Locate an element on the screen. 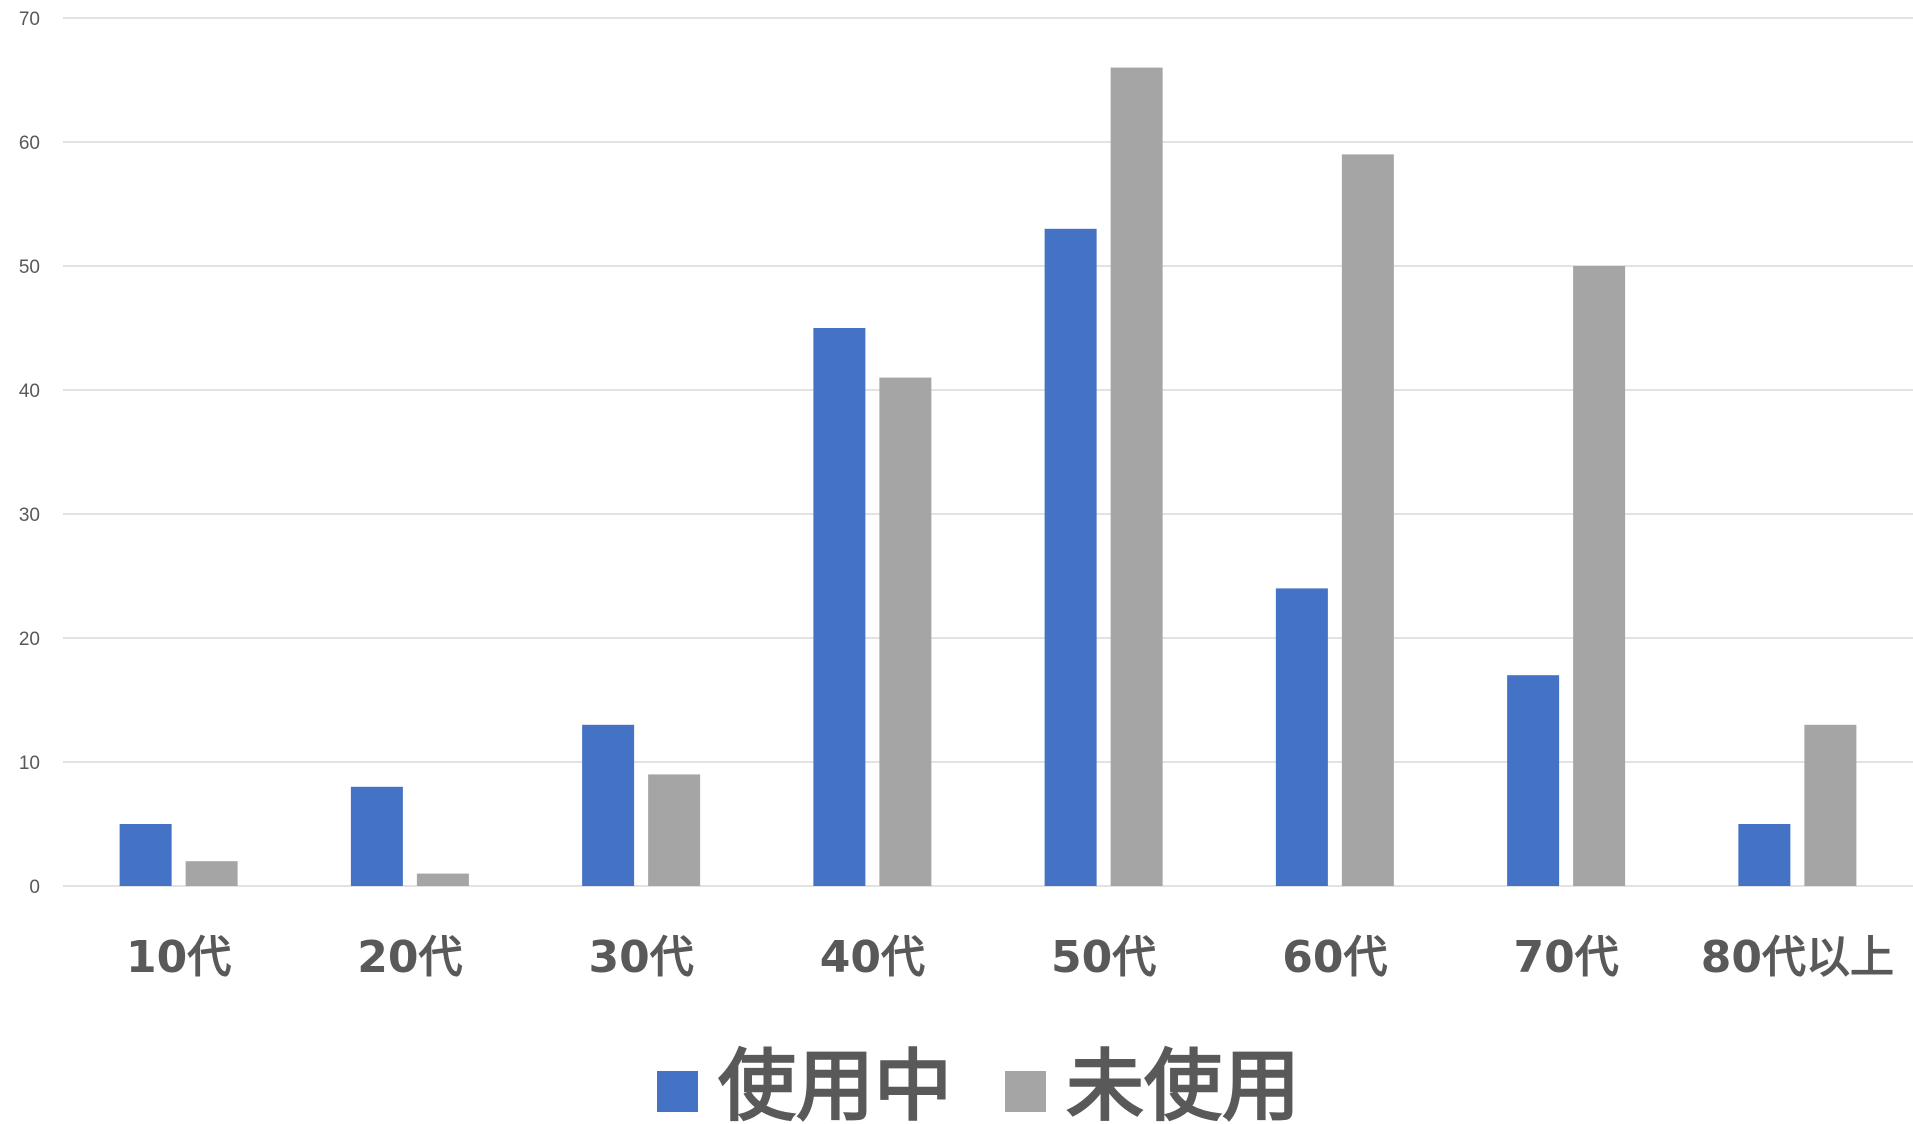 Image resolution: width=1913 pixels, height=1124 pixels. legend-label: 未使用 is located at coordinates (1183, 1083).